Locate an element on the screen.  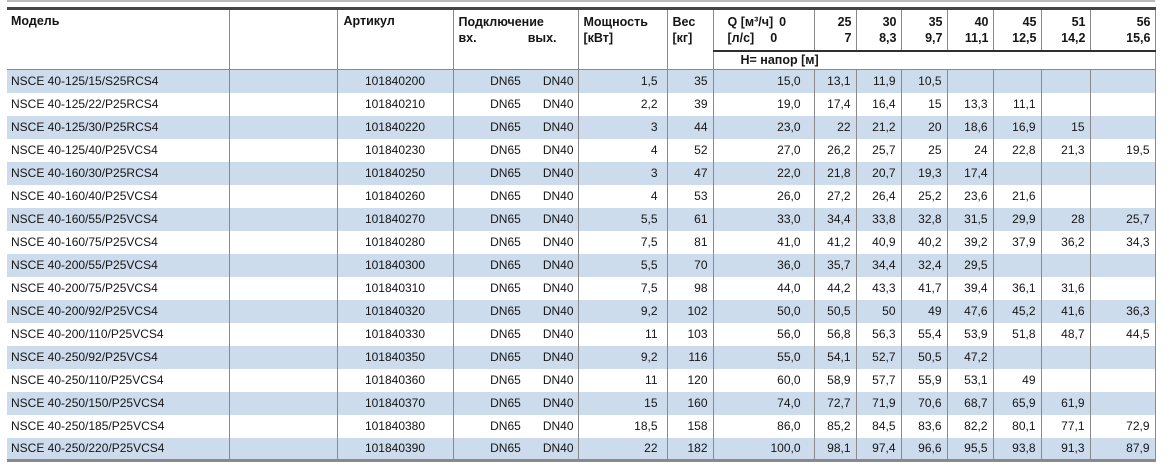
flow-ls-value: 7 is located at coordinates (848, 38).